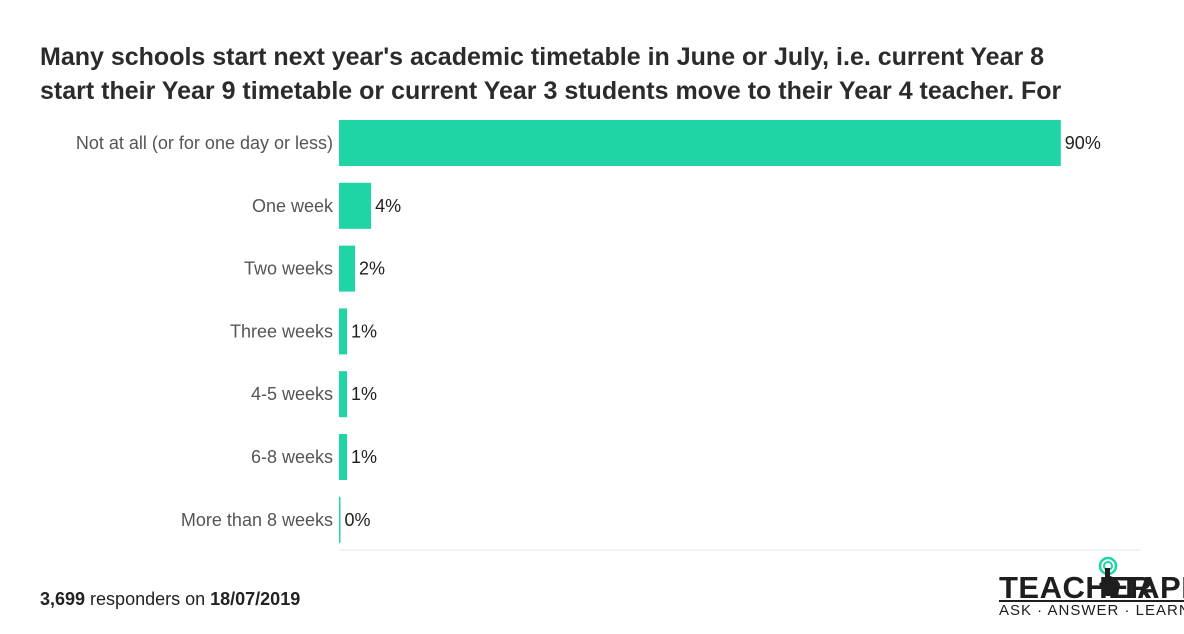 The width and height of the screenshot is (1184, 634). What do you see at coordinates (281, 331) in the screenshot?
I see `category-label-3: Three weeks` at bounding box center [281, 331].